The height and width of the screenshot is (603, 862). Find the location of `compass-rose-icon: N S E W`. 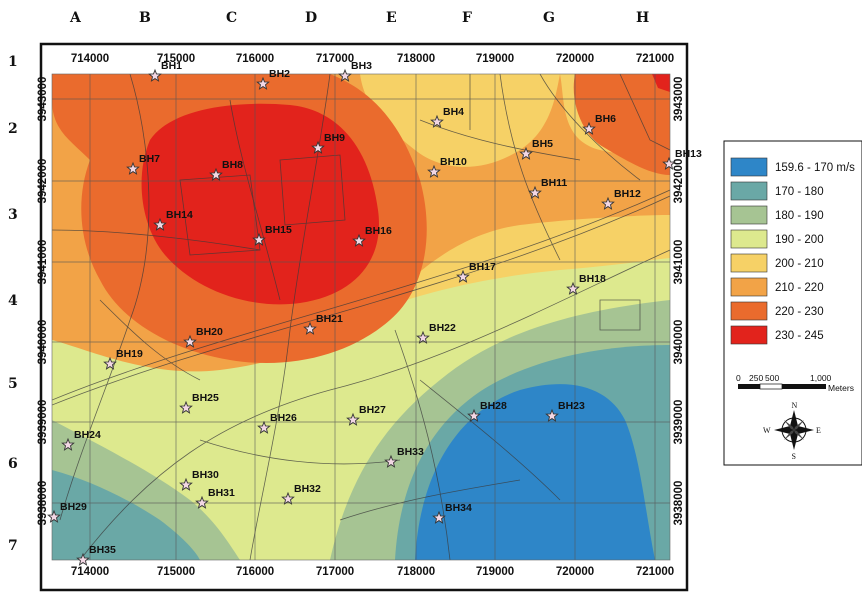

compass-rose-icon: N S E W is located at coordinates (792, 431).